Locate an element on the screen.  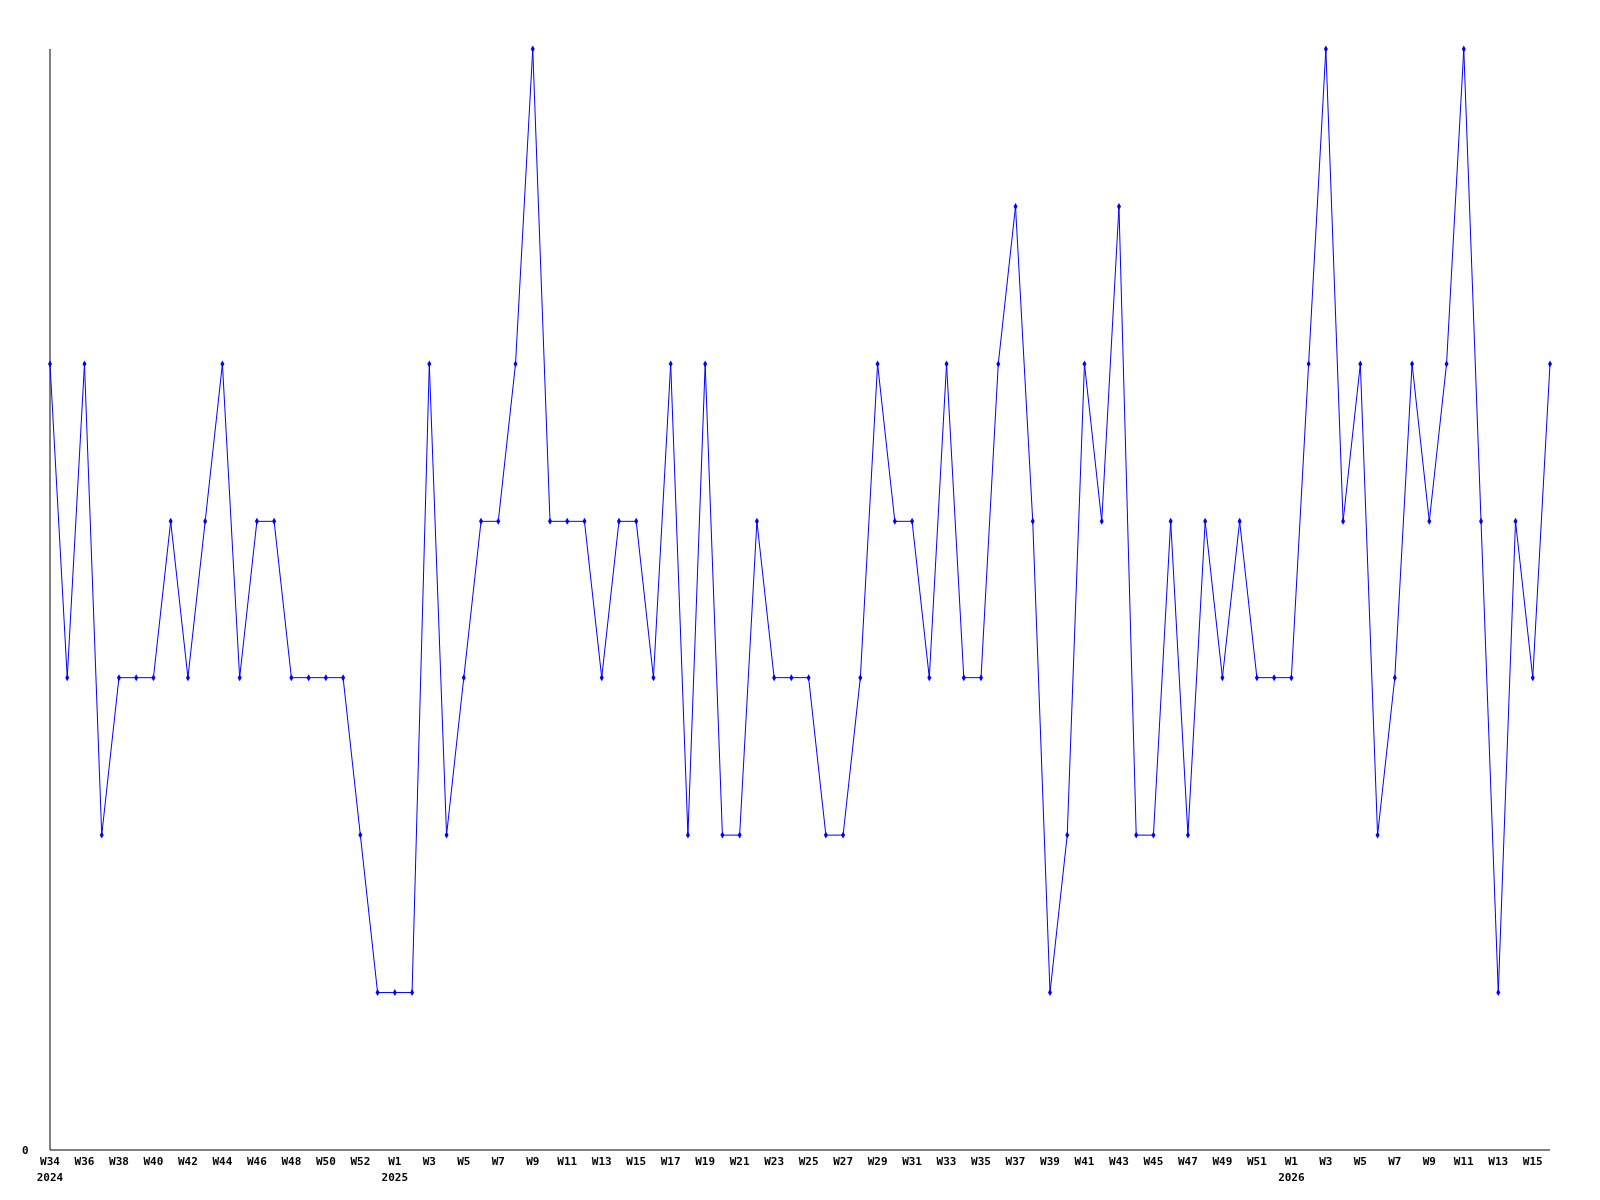
x-tick-label: W40 is located at coordinates (153, 1161).